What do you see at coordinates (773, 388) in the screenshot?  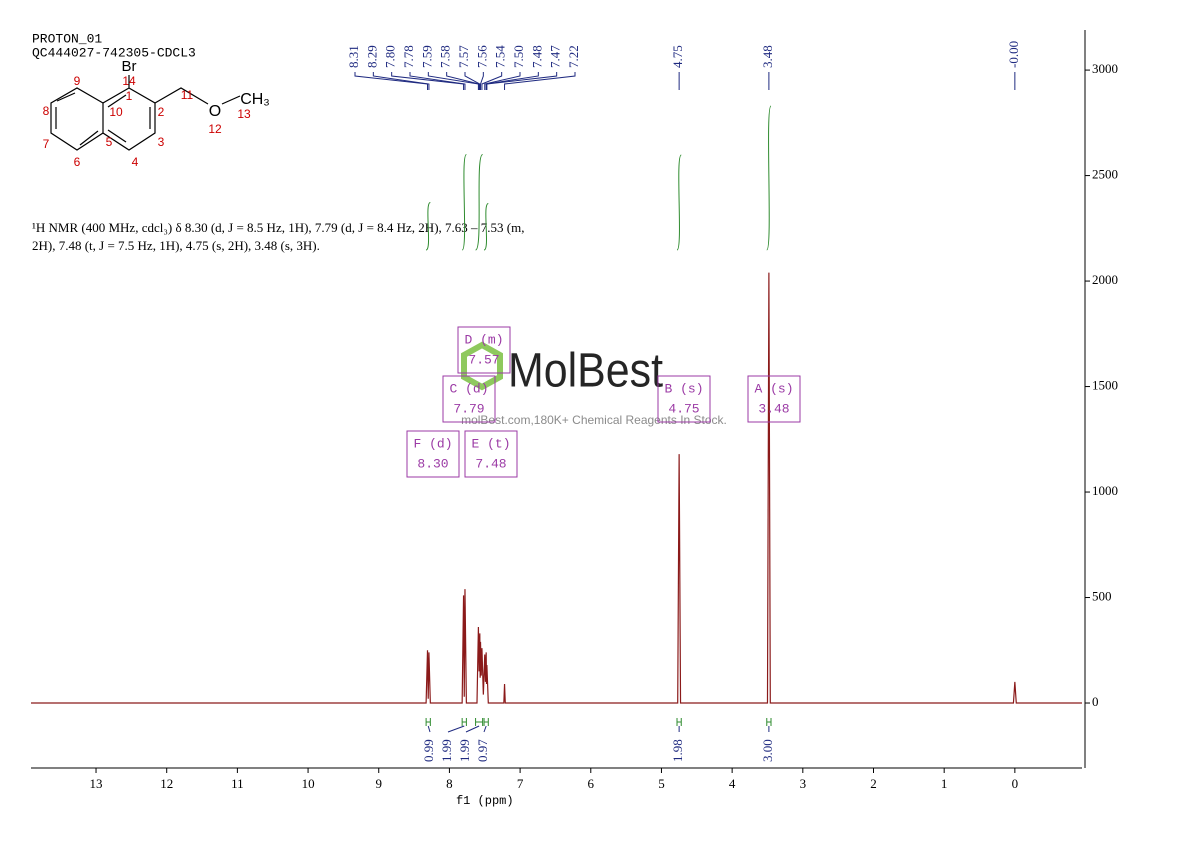 I see `multiplet-label: A (s)` at bounding box center [773, 388].